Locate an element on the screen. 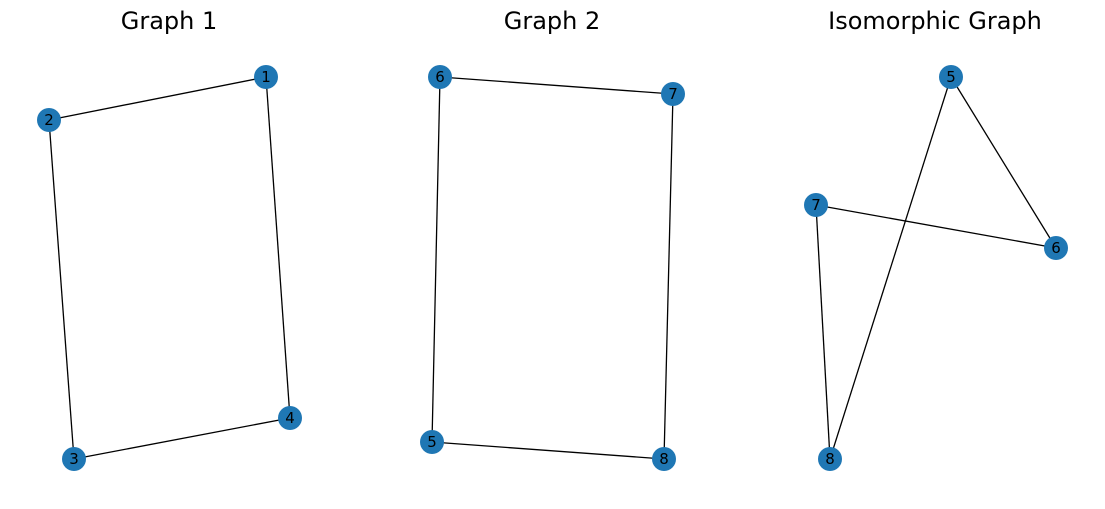 Image resolution: width=1105 pixels, height=509 pixels. graph-1-node-1: 1 is located at coordinates (266, 77).